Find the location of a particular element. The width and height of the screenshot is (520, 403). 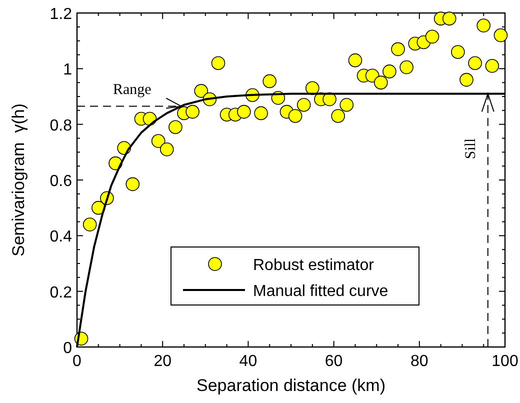

x-tick-label: 60 is located at coordinates (333, 361).